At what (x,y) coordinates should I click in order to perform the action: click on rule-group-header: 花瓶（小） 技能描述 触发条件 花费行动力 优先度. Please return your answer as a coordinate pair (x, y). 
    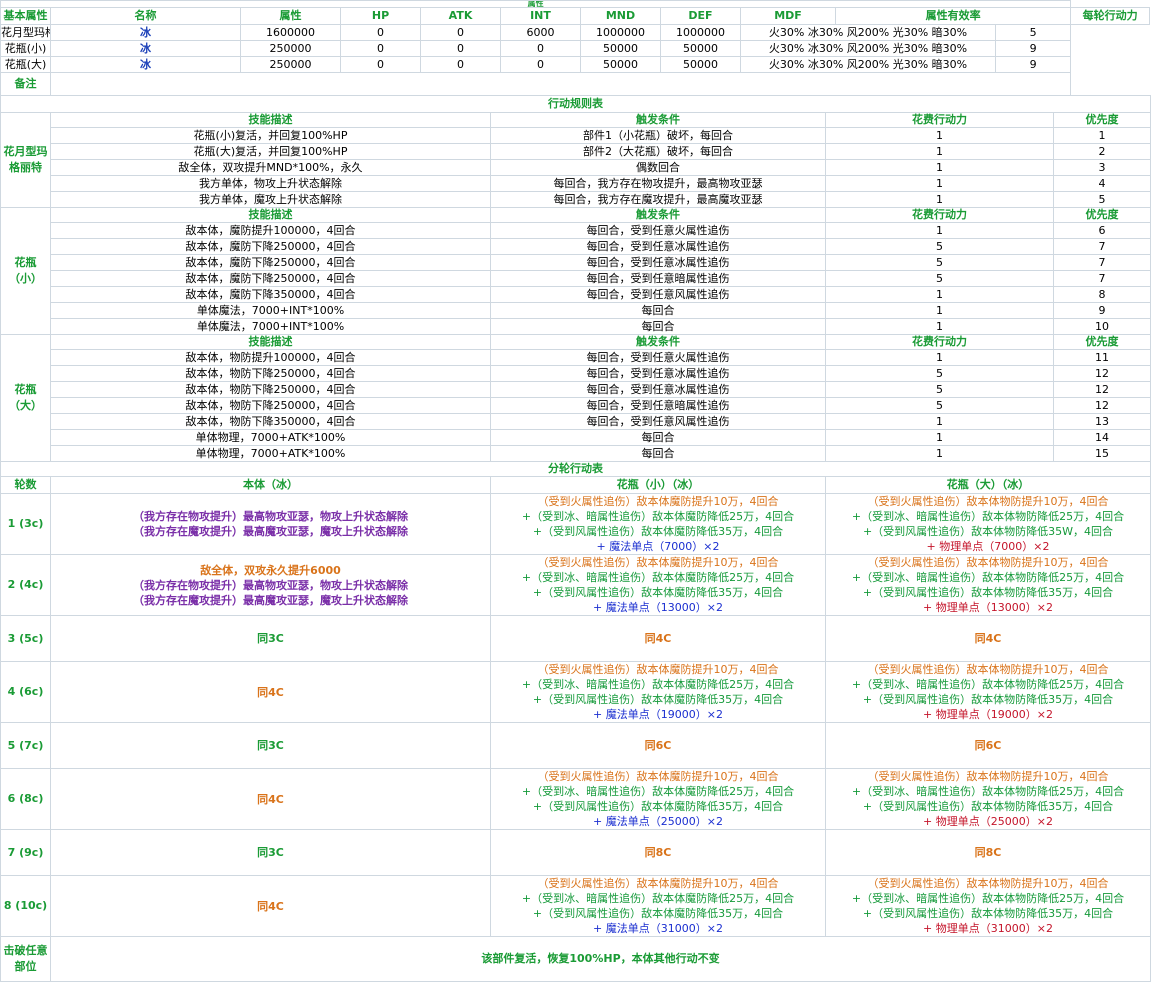
    Looking at the image, I should click on (576, 271).